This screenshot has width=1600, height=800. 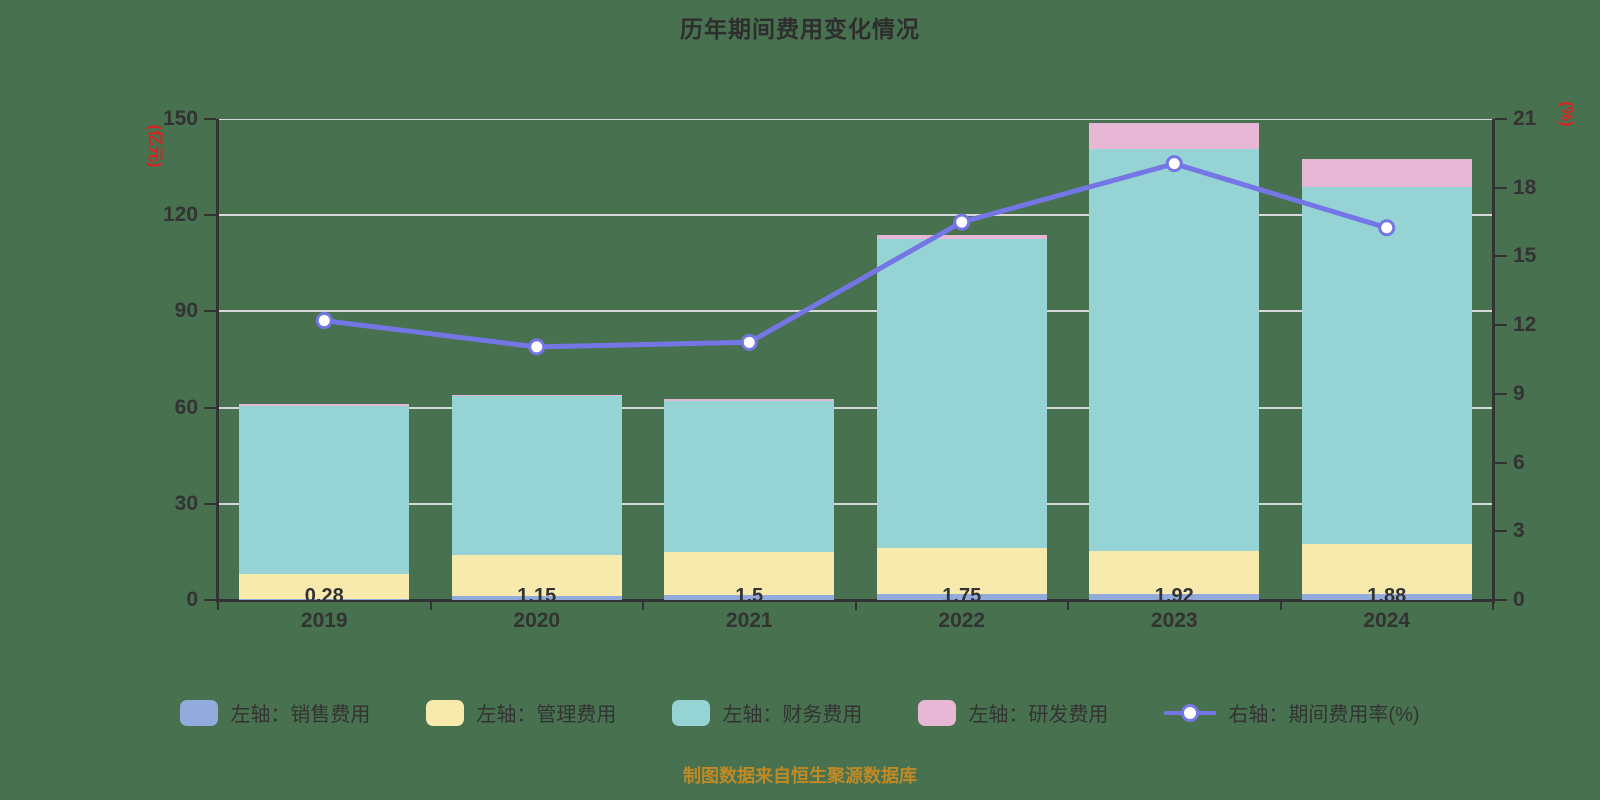 I want to click on legend-label: 左轴：销售费用, so click(x=300, y=715).